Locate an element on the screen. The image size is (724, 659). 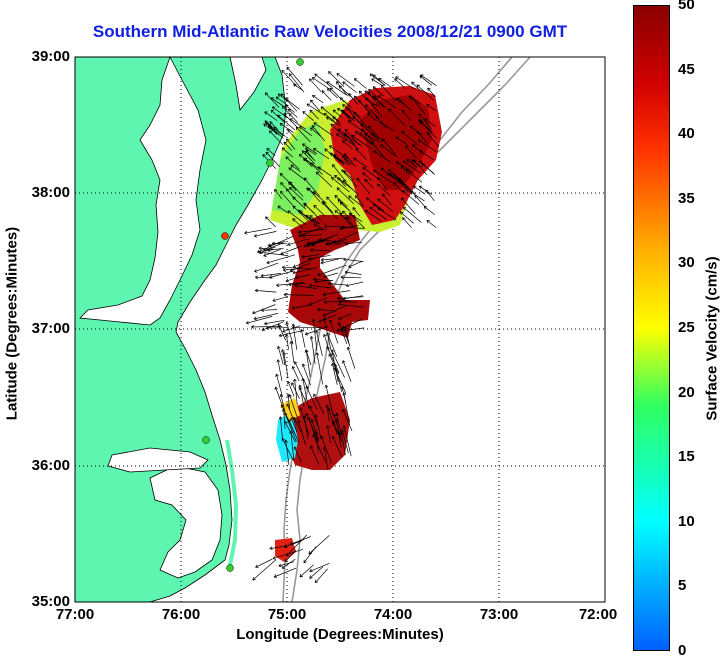
colorbar-tick-label: 15 is located at coordinates (686, 456).